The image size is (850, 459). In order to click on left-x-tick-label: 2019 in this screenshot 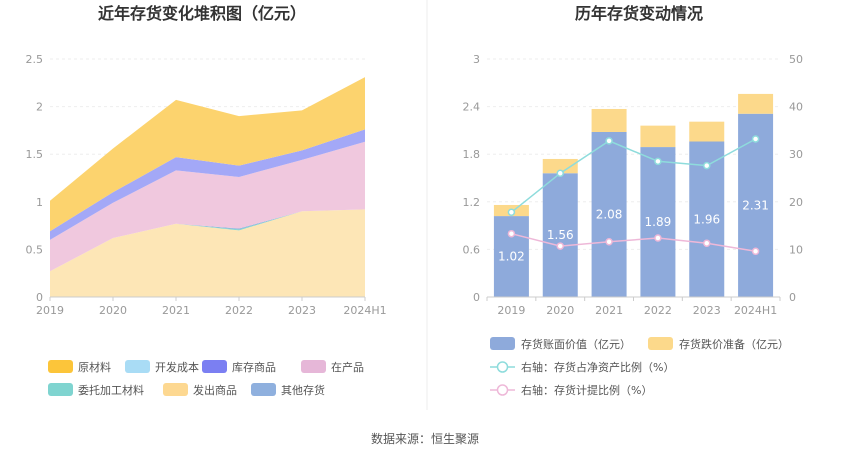, I will do `click(50, 310)`.